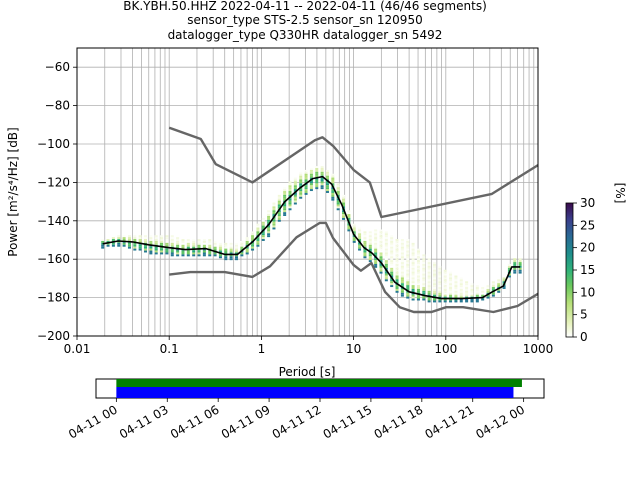 This screenshot has width=640, height=480. Describe the element at coordinates (584, 270) in the screenshot. I see `colorbar-ticks: 0 5 10 15 20 25 30` at that location.